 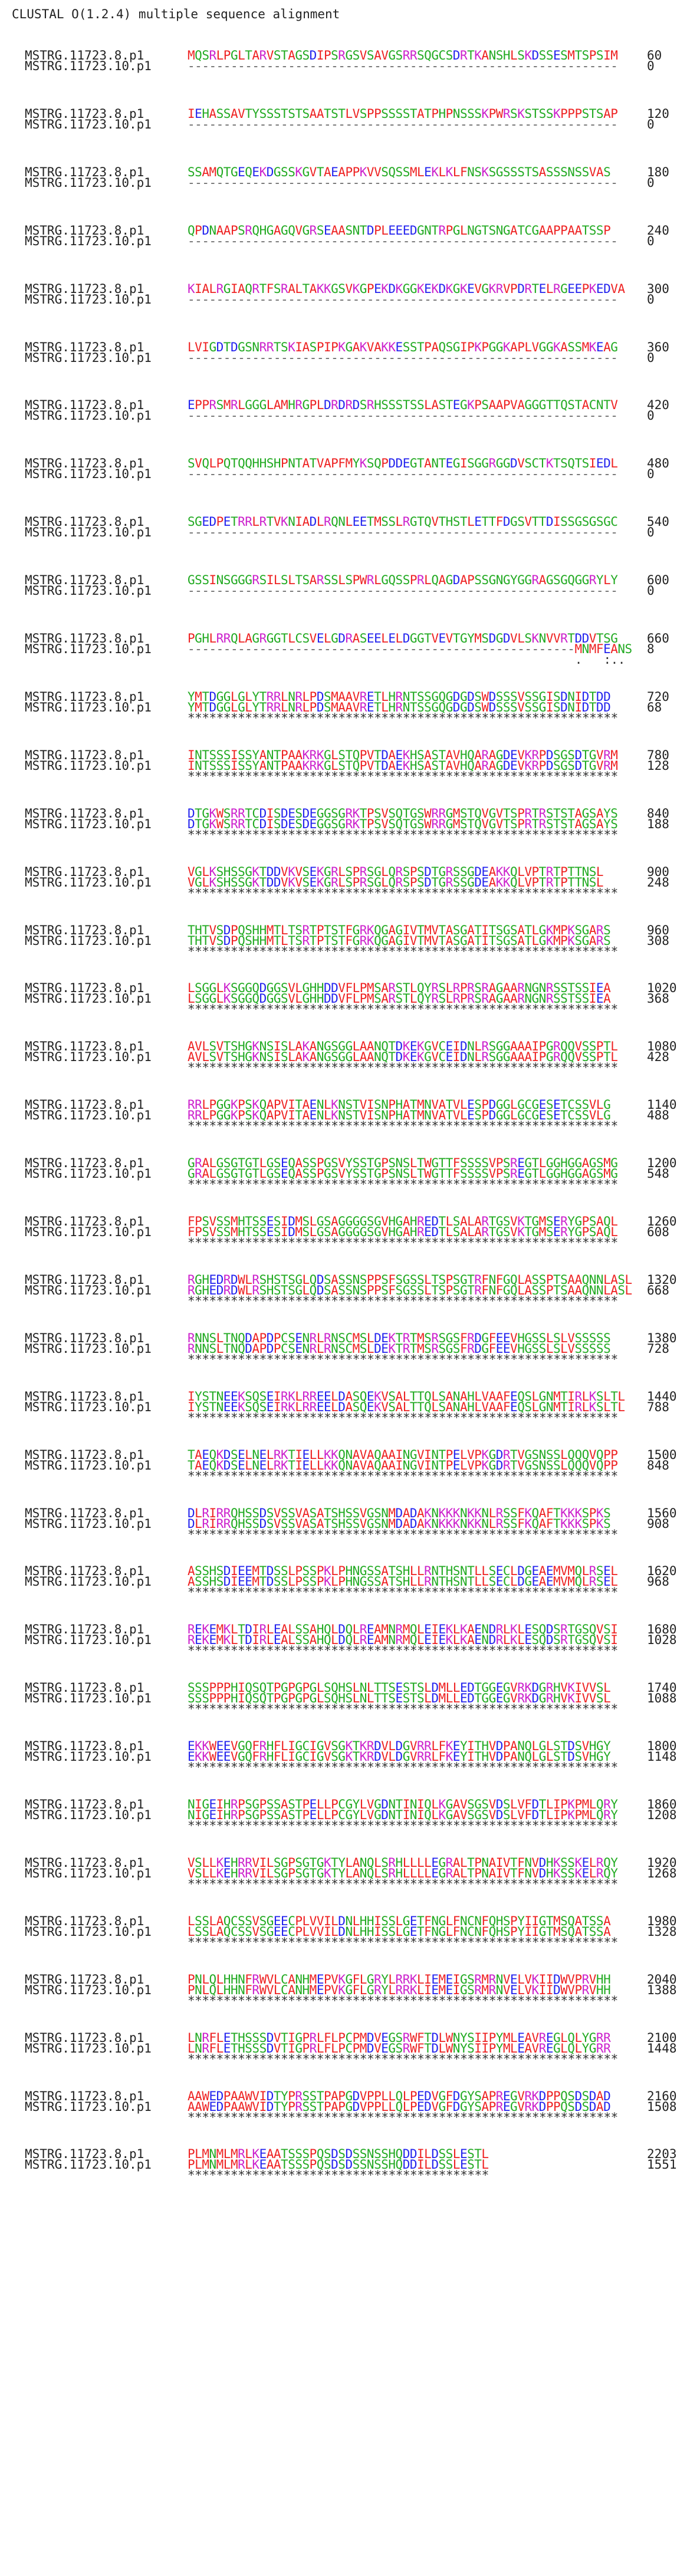 What do you see at coordinates (658, 1524) in the screenshot?
I see `residue-count: 908` at bounding box center [658, 1524].